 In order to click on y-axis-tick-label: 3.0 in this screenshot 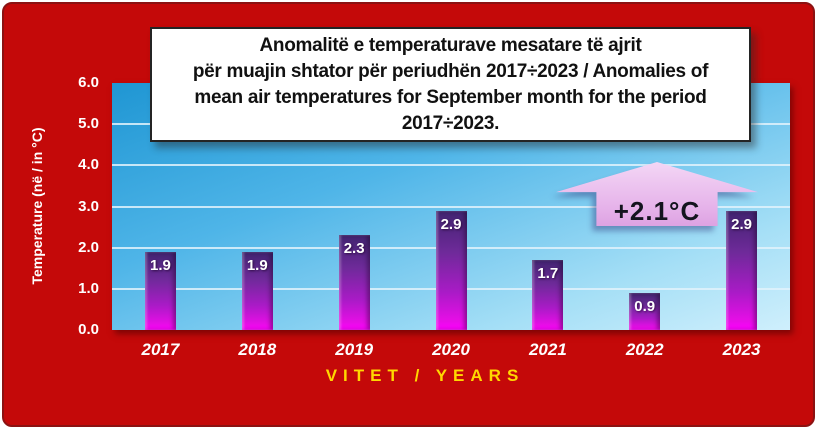, I will do `click(88, 206)`.